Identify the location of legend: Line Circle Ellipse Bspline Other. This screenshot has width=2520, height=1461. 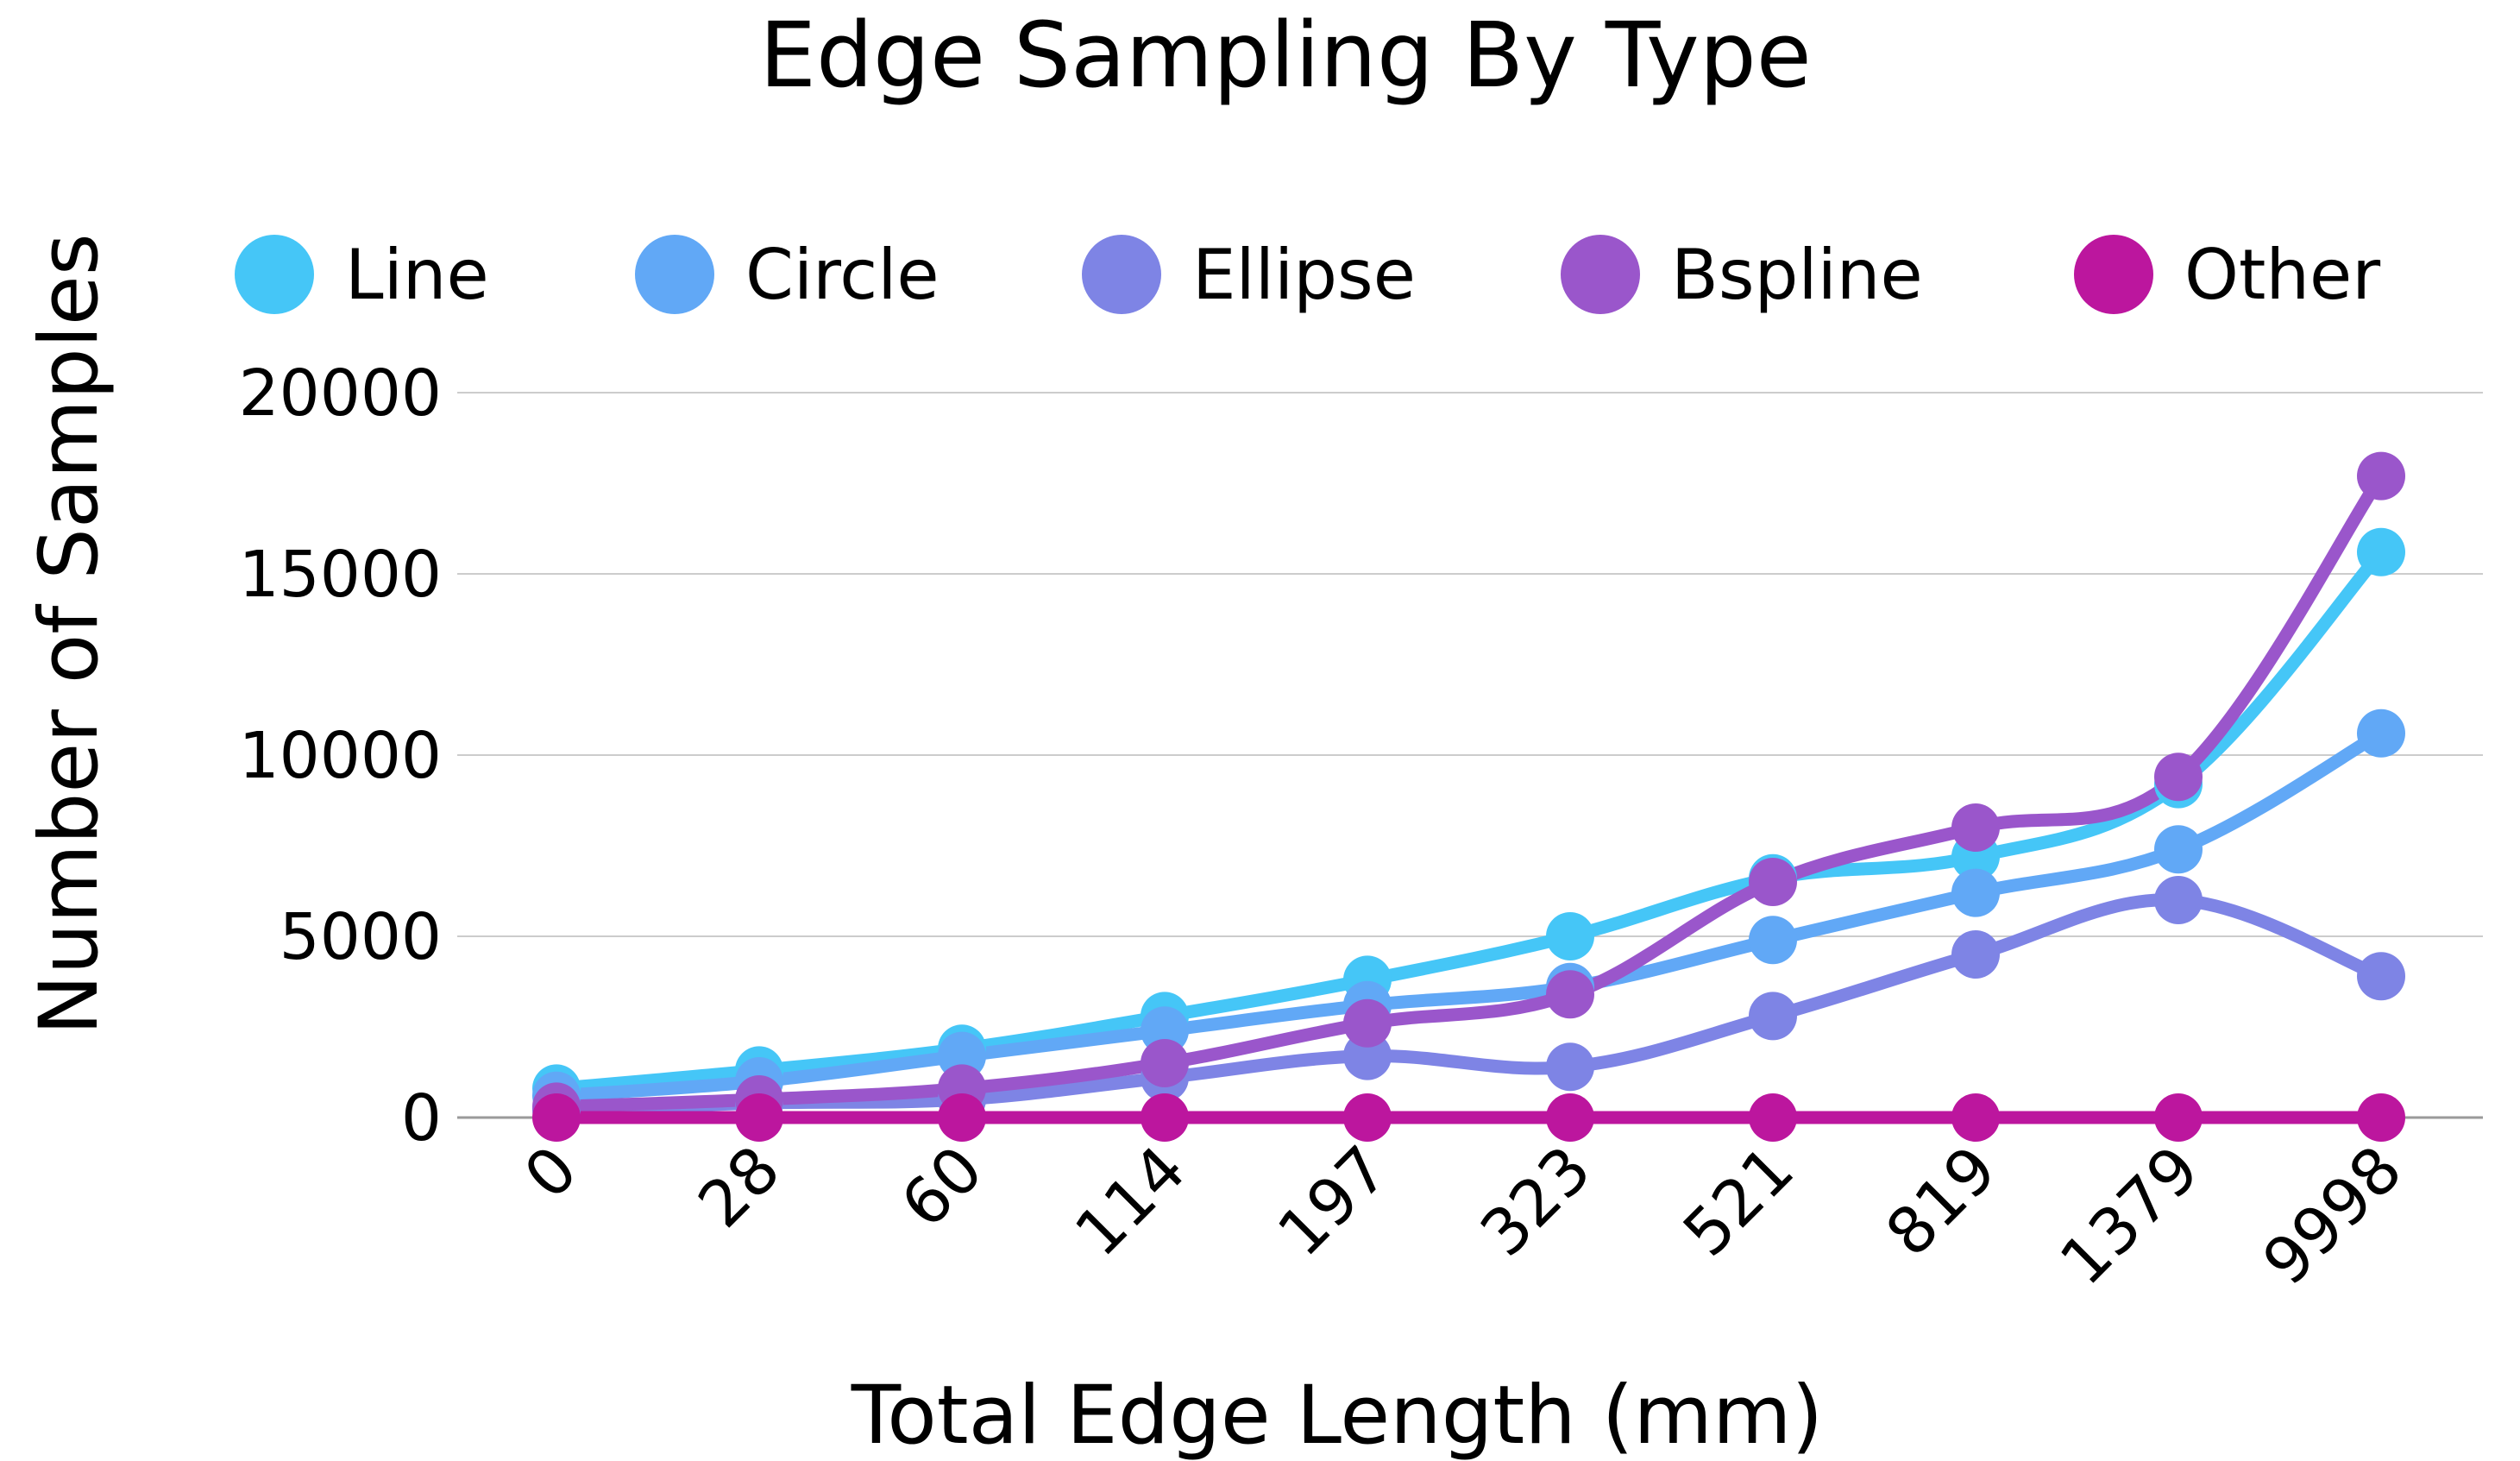
(1307, 275).